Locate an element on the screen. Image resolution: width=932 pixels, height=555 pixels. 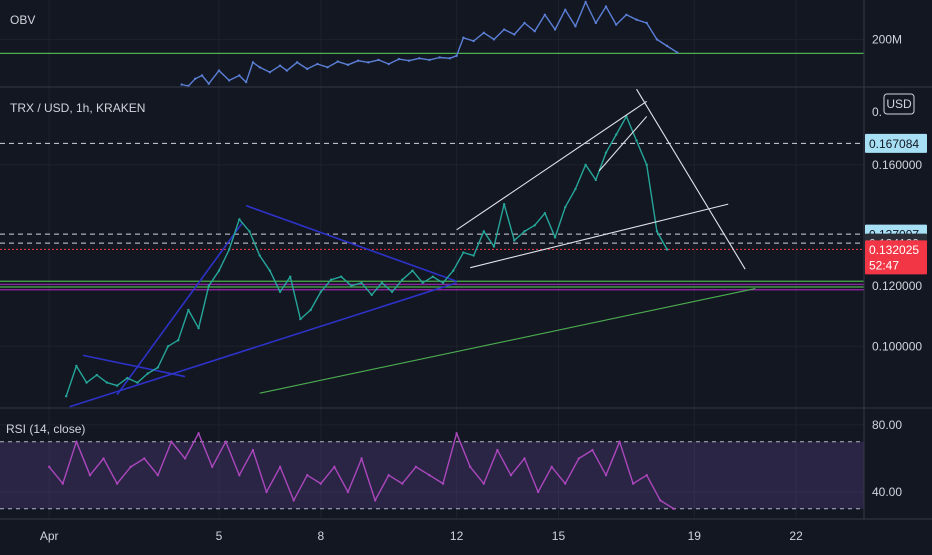
time-axis-tick-label: 5 is located at coordinates (219, 536).